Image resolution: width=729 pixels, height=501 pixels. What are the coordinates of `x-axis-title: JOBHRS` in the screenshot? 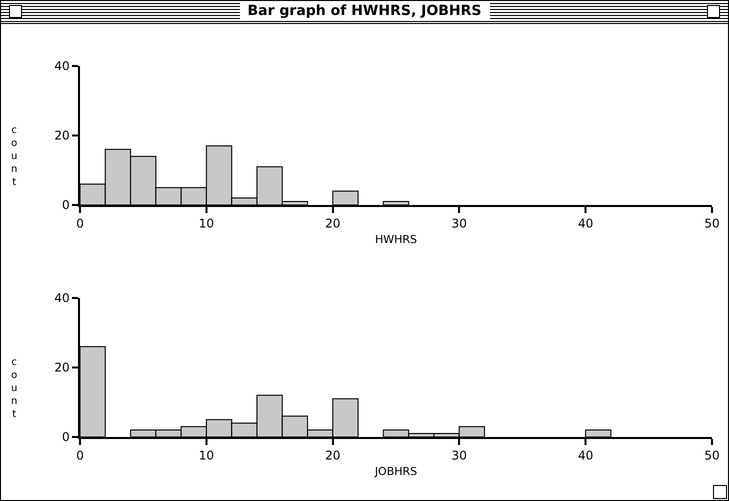 It's located at (396, 471).